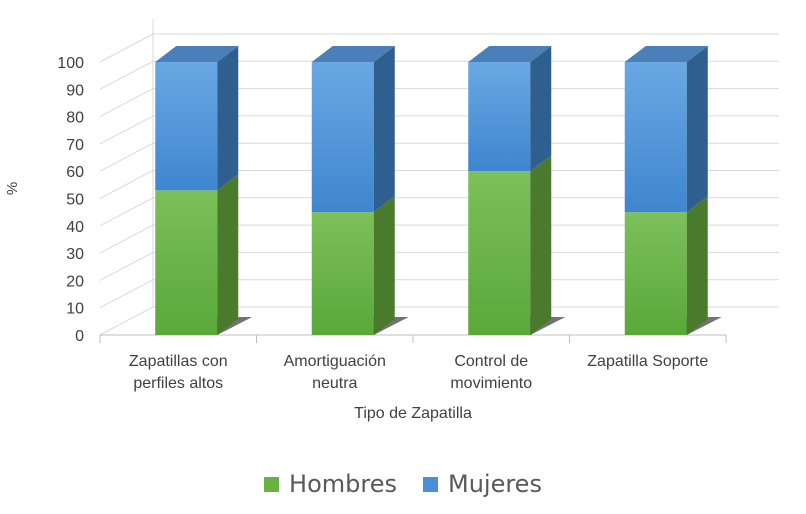 This screenshot has height=514, width=806. I want to click on y-tick-label: 40, so click(75, 227).